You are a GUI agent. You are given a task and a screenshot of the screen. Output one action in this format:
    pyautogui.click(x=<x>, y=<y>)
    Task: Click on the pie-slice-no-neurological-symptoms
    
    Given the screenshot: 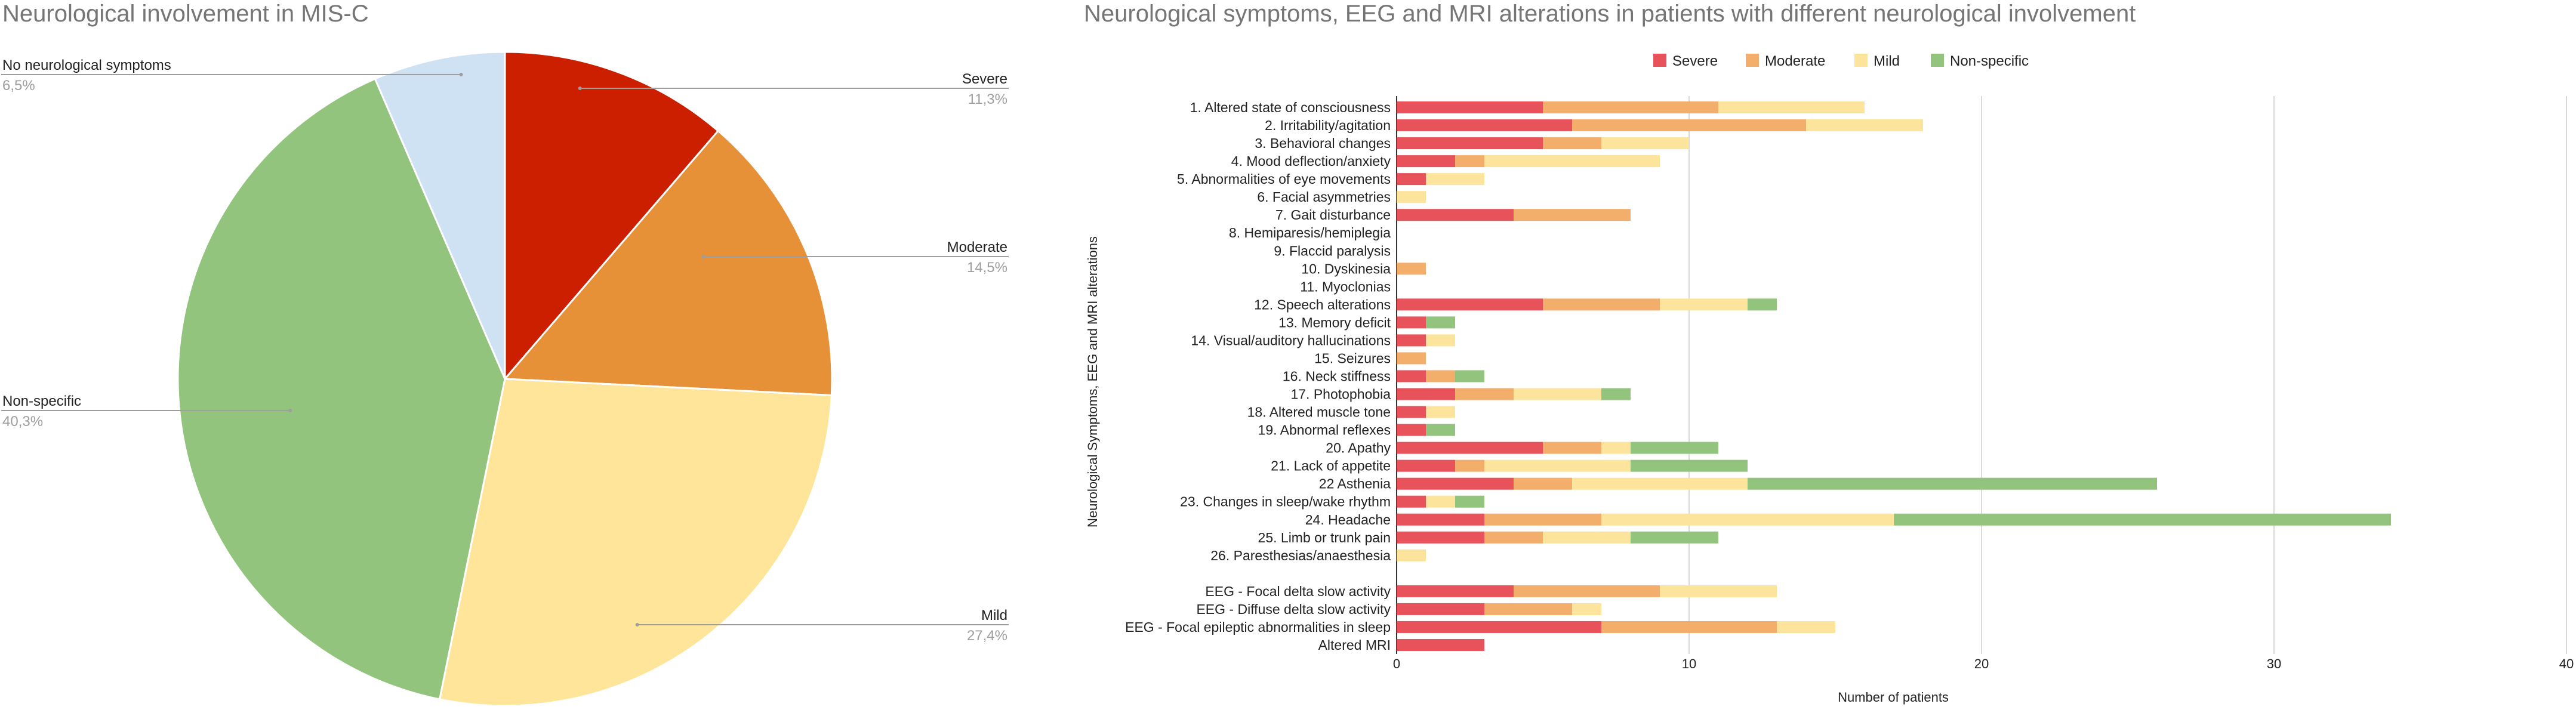 What is the action you would take?
    pyautogui.click(x=440, y=215)
    